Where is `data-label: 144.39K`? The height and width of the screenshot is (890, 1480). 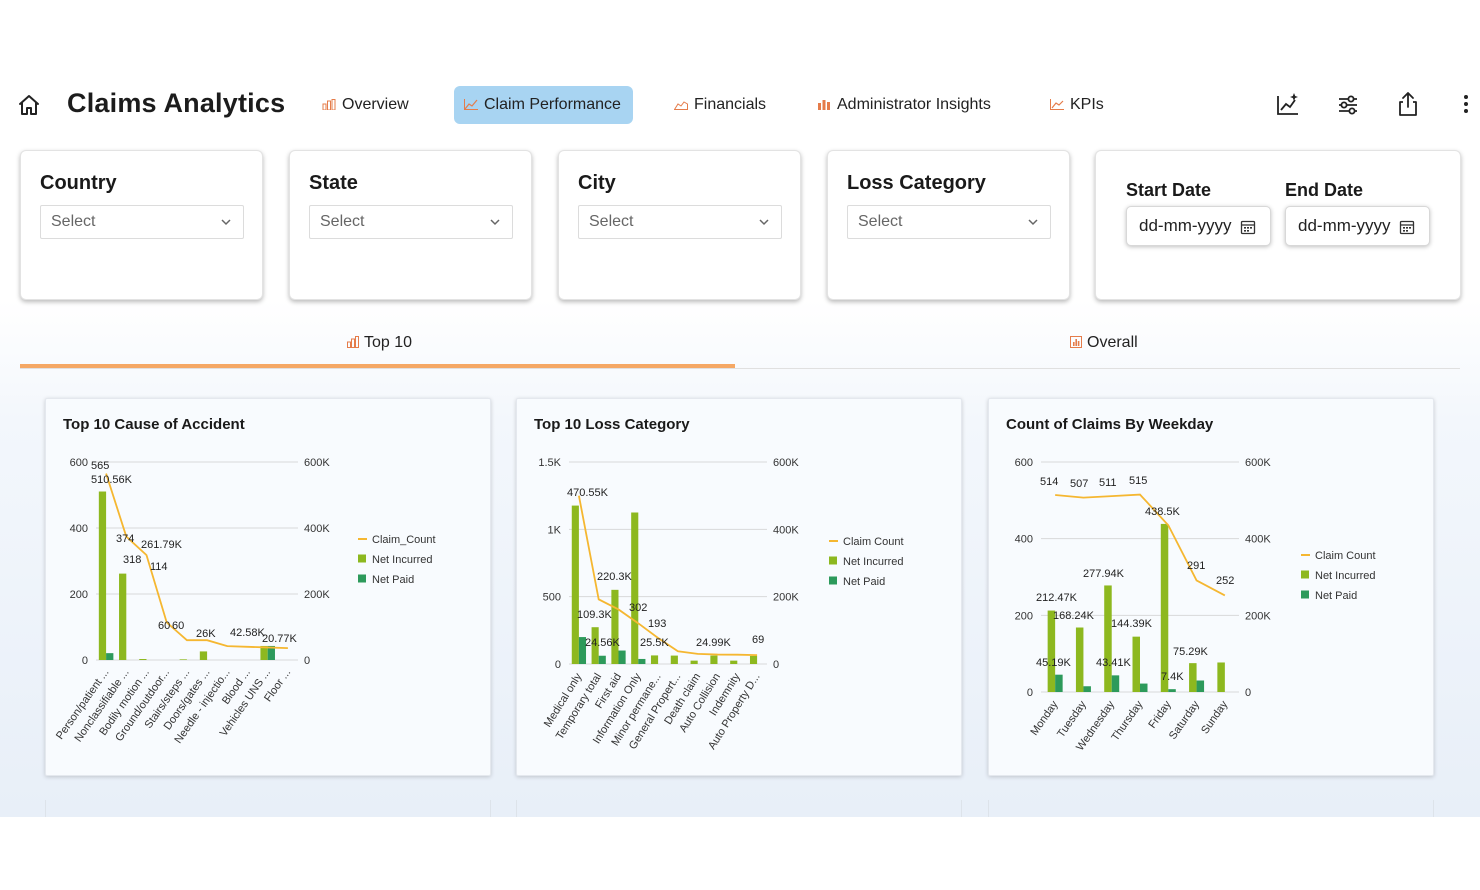 data-label: 144.39K is located at coordinates (1132, 624).